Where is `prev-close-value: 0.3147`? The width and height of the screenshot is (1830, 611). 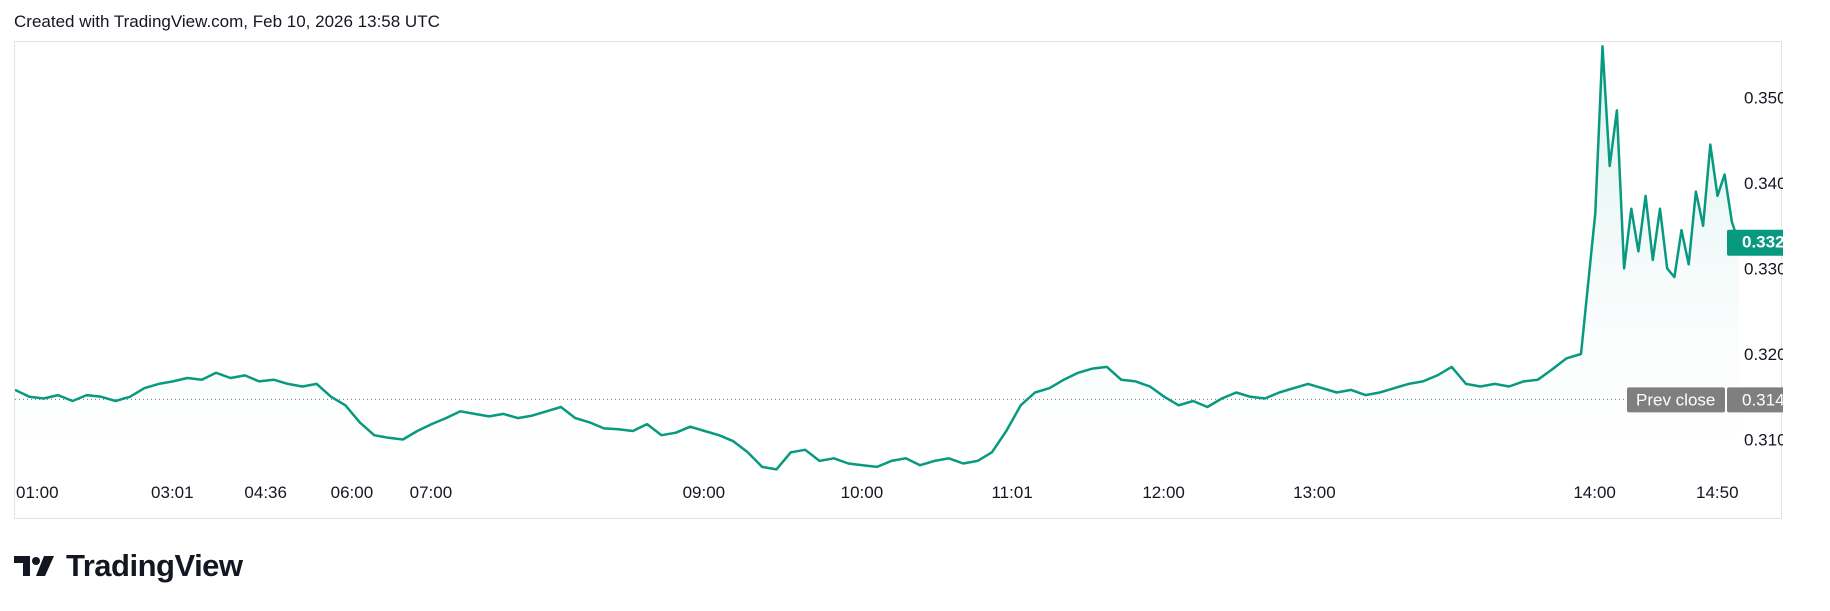
prev-close-value: 0.3147 is located at coordinates (1762, 399).